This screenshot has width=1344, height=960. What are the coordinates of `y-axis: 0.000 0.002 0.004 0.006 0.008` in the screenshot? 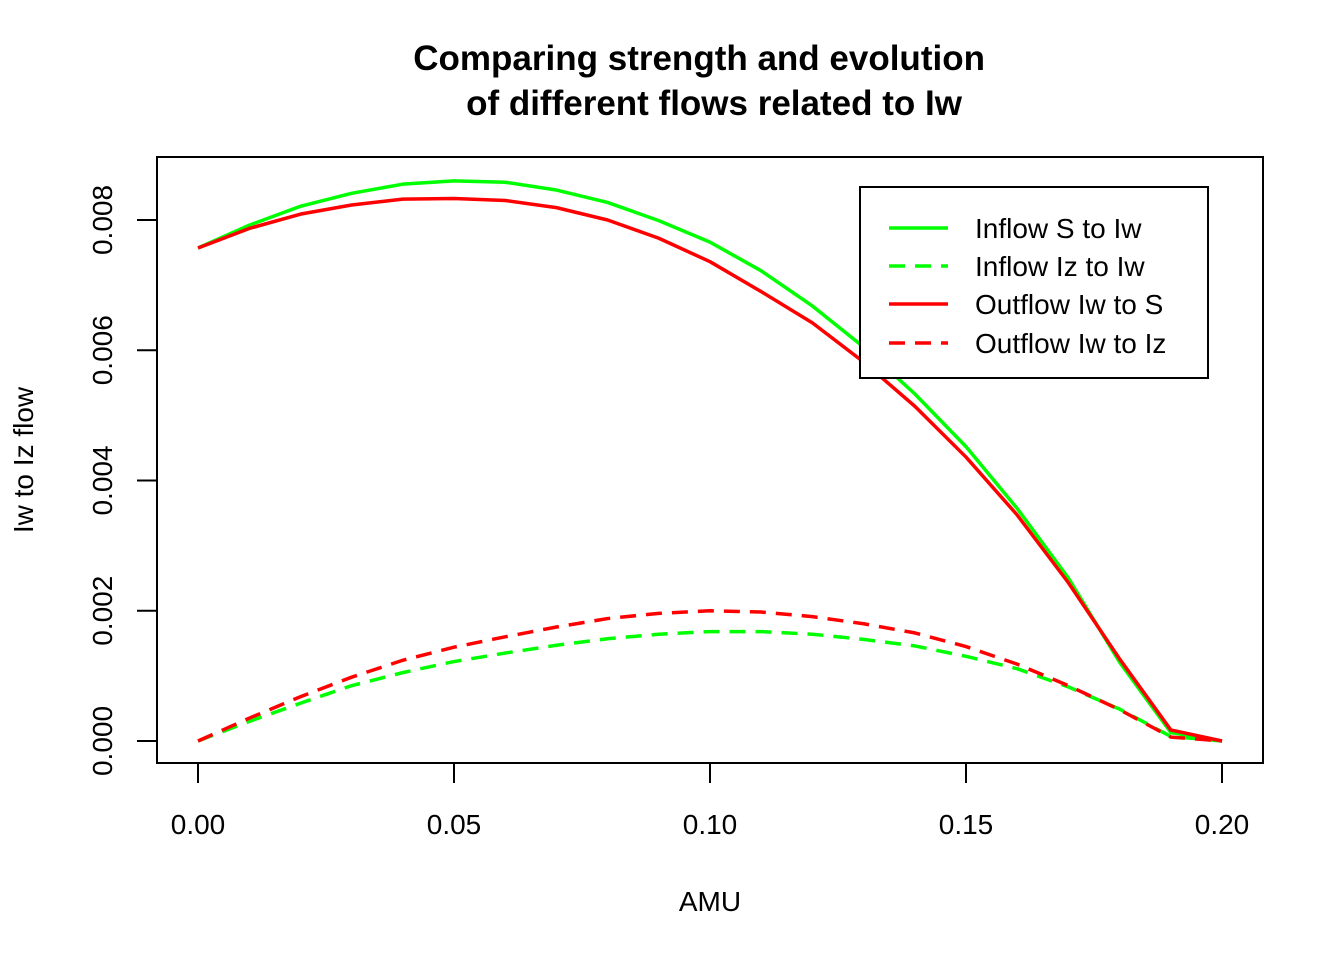 It's located at (122, 480).